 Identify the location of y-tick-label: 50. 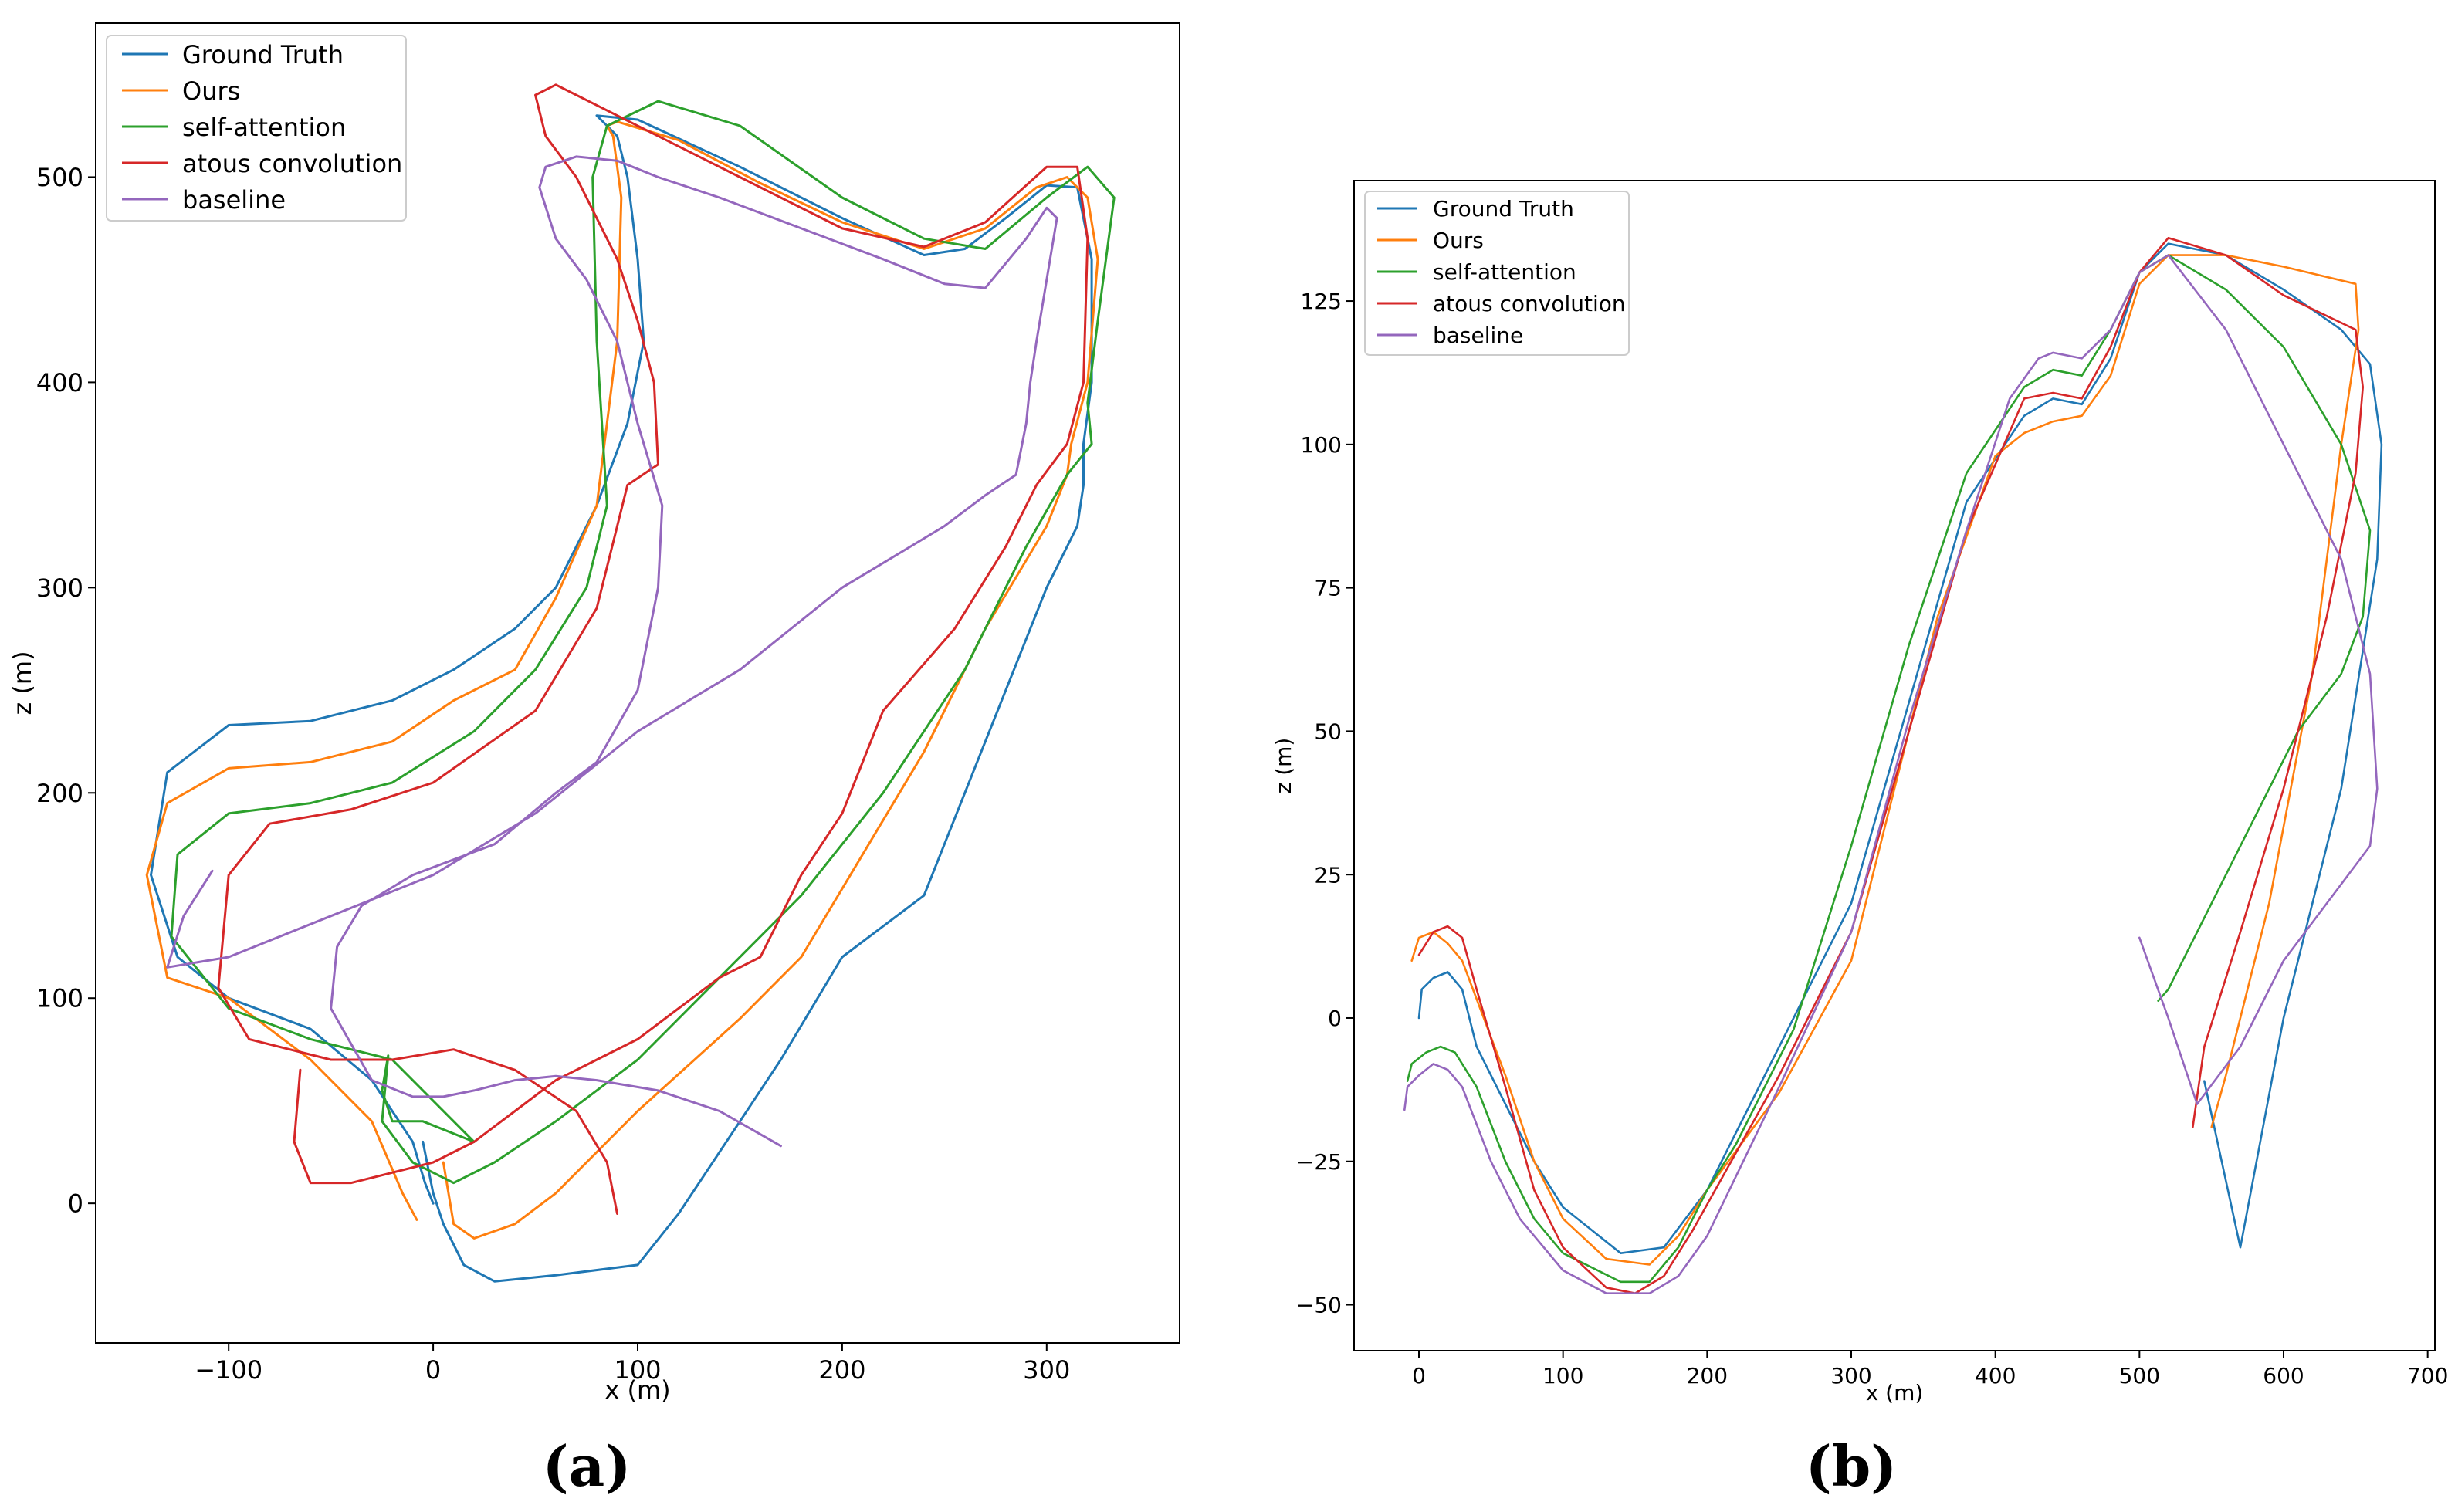
(1328, 731).